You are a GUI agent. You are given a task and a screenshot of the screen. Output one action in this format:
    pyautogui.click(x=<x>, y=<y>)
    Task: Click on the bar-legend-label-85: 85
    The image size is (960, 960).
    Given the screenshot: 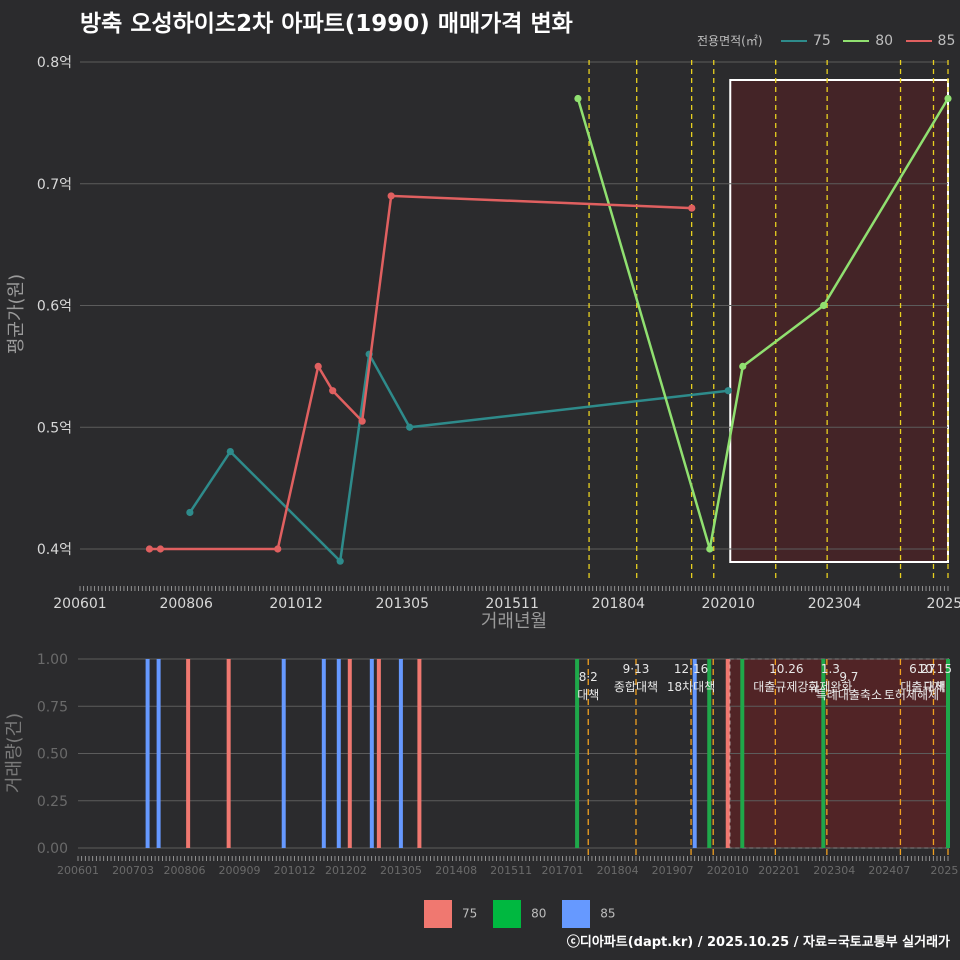 What is the action you would take?
    pyautogui.click(x=608, y=913)
    